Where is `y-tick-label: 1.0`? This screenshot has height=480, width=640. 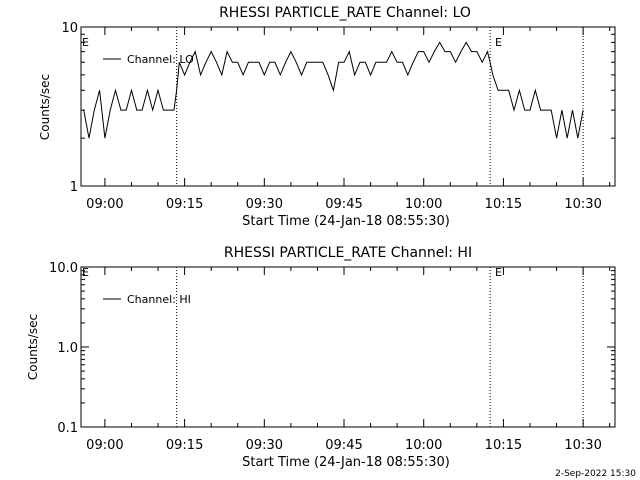 y-tick-label: 1.0 is located at coordinates (67, 348).